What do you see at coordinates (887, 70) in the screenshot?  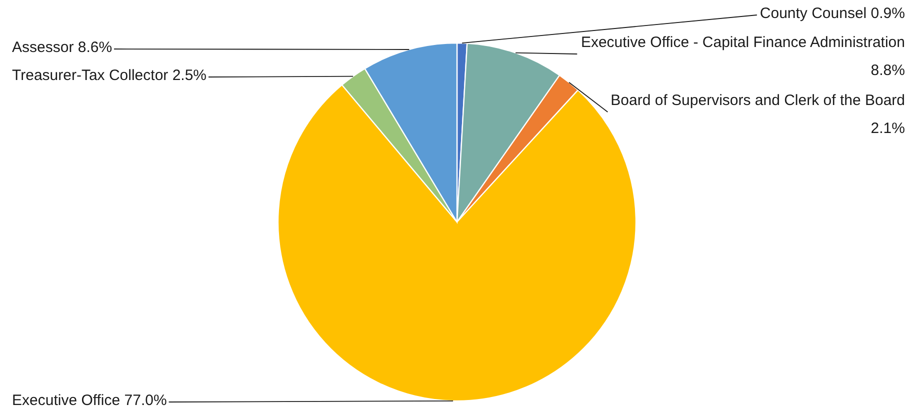 I see `data-label: 8.8%` at bounding box center [887, 70].